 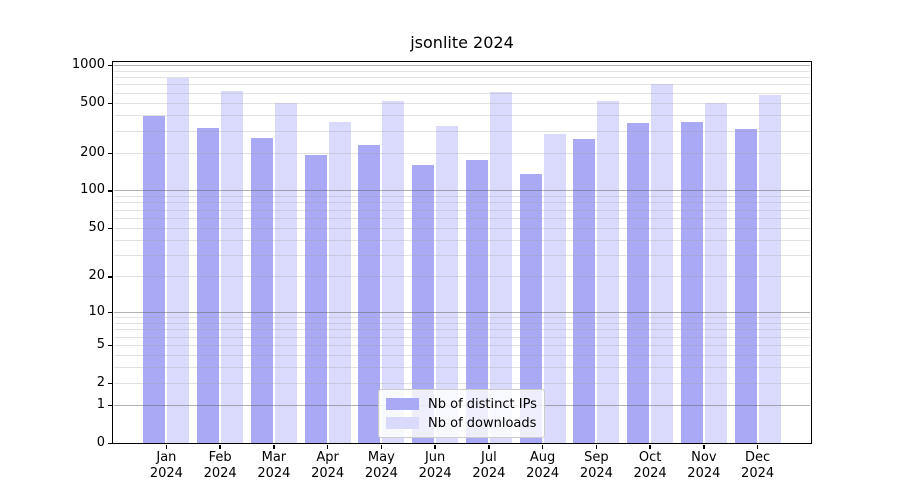 What do you see at coordinates (608, 272) in the screenshot?
I see `bar-downloads-sep` at bounding box center [608, 272].